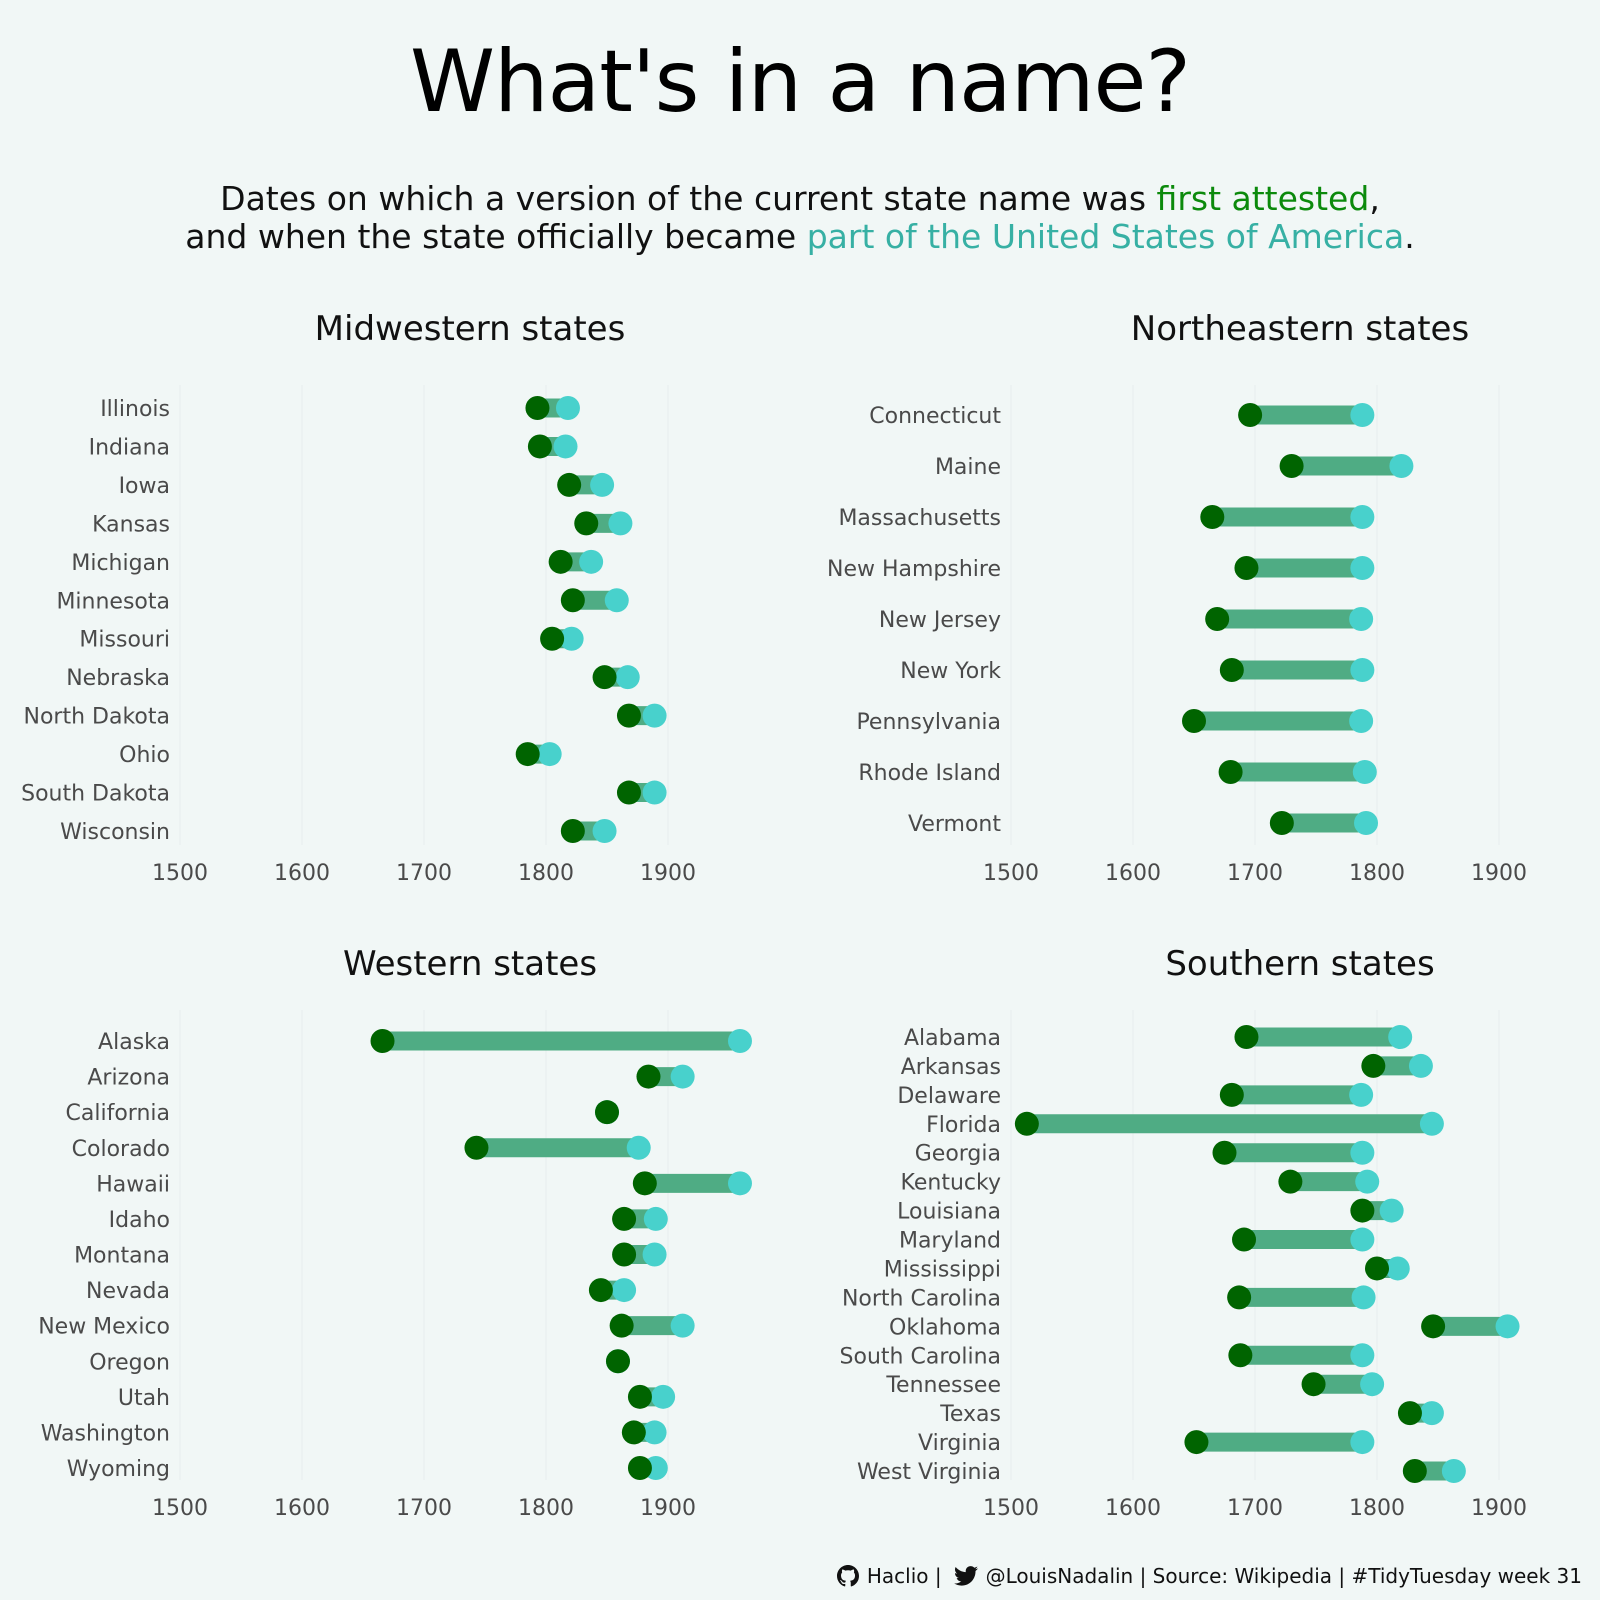  What do you see at coordinates (124, 640) in the screenshot?
I see `state-label: Missouri` at bounding box center [124, 640].